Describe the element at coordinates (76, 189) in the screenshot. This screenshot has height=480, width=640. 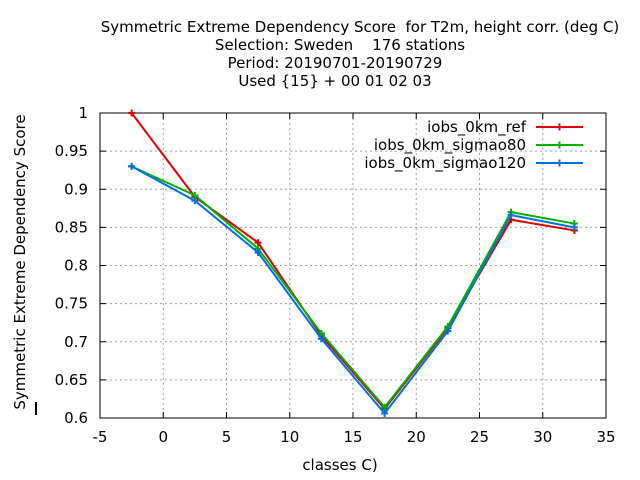
I see `y-tick-label: 0.9` at that location.